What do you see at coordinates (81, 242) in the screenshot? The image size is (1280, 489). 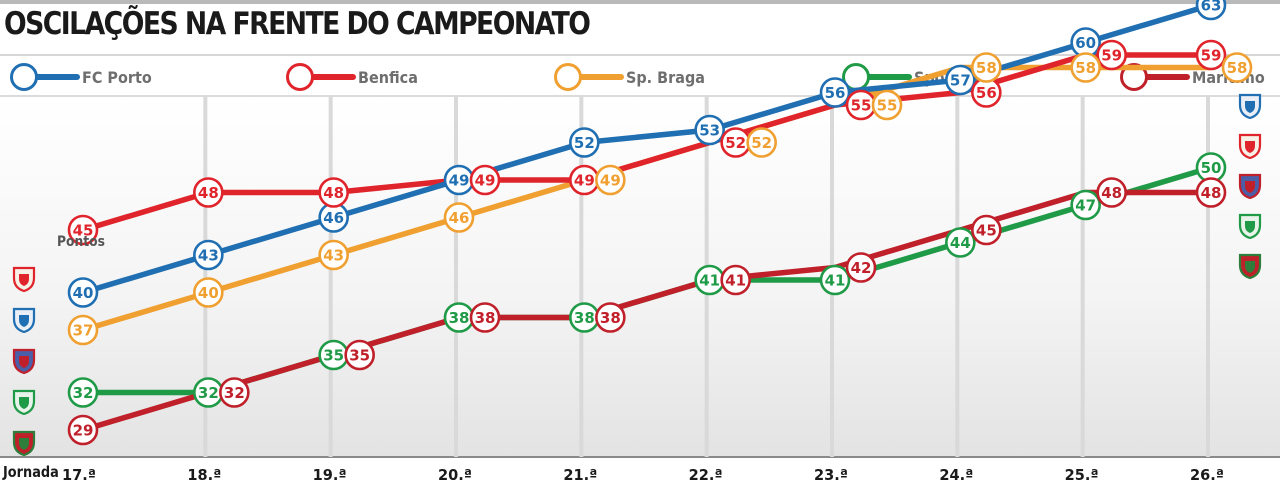 I see `y-axis-label: Pontos` at bounding box center [81, 242].